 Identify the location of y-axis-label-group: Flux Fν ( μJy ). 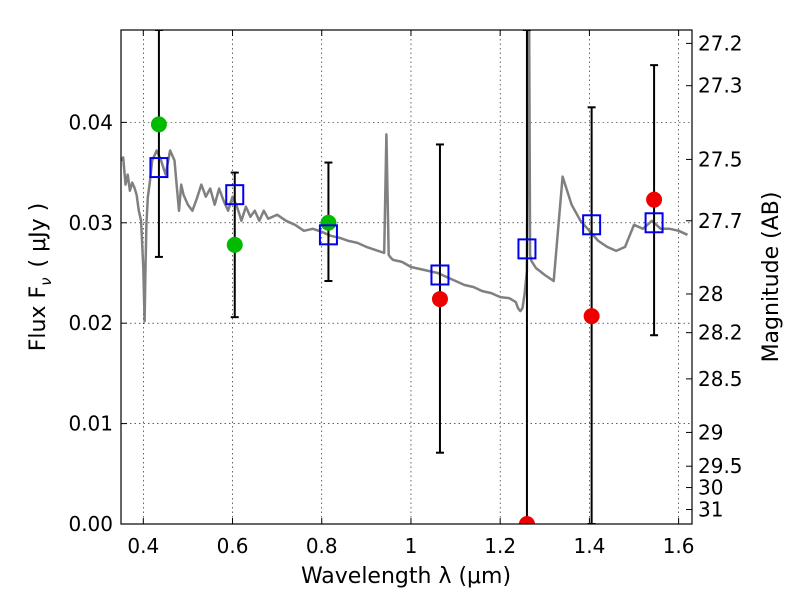
(40, 277).